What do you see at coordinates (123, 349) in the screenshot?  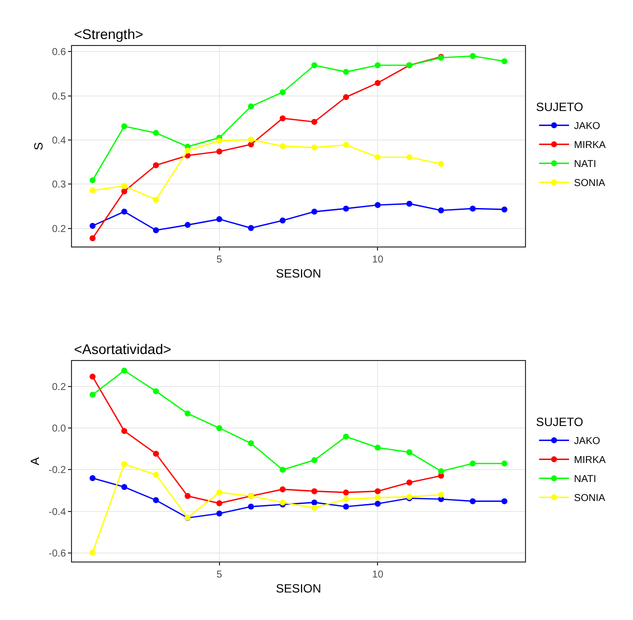 I see `chart-title: <Asortatividad>` at bounding box center [123, 349].